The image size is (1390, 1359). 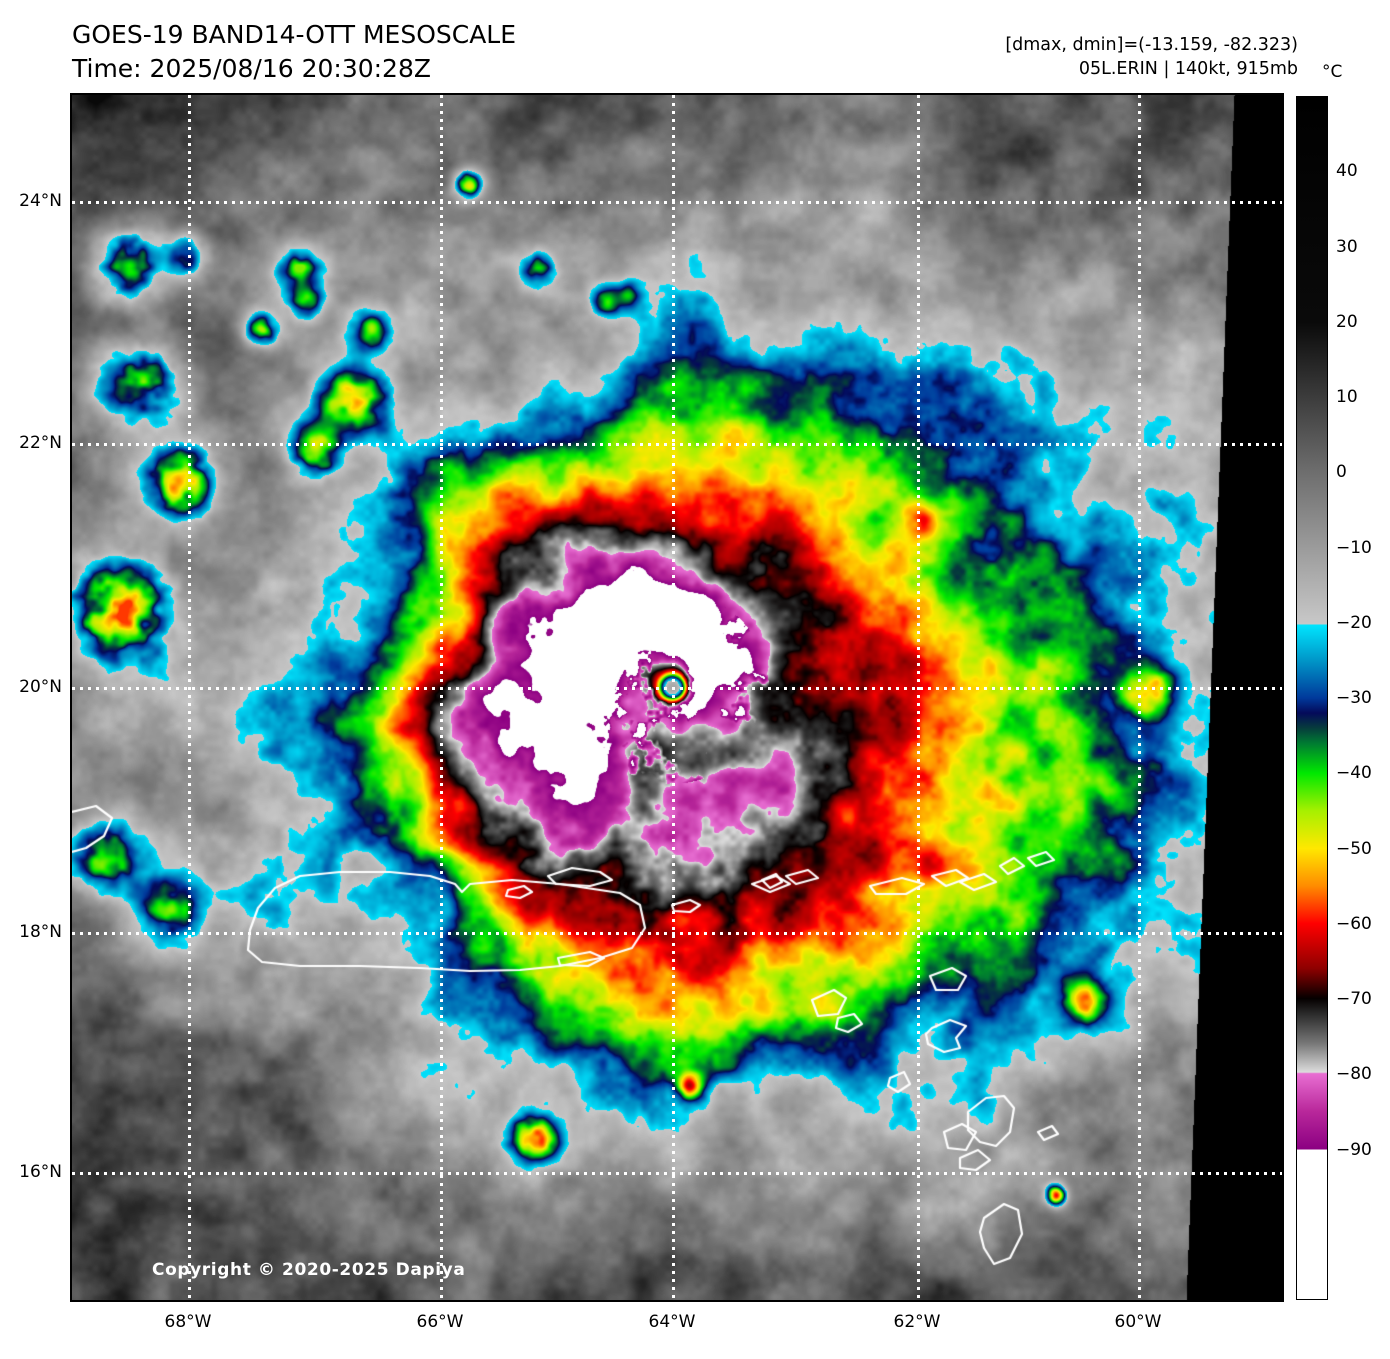 I want to click on colorbar-tick: −40, so click(x=1354, y=773).